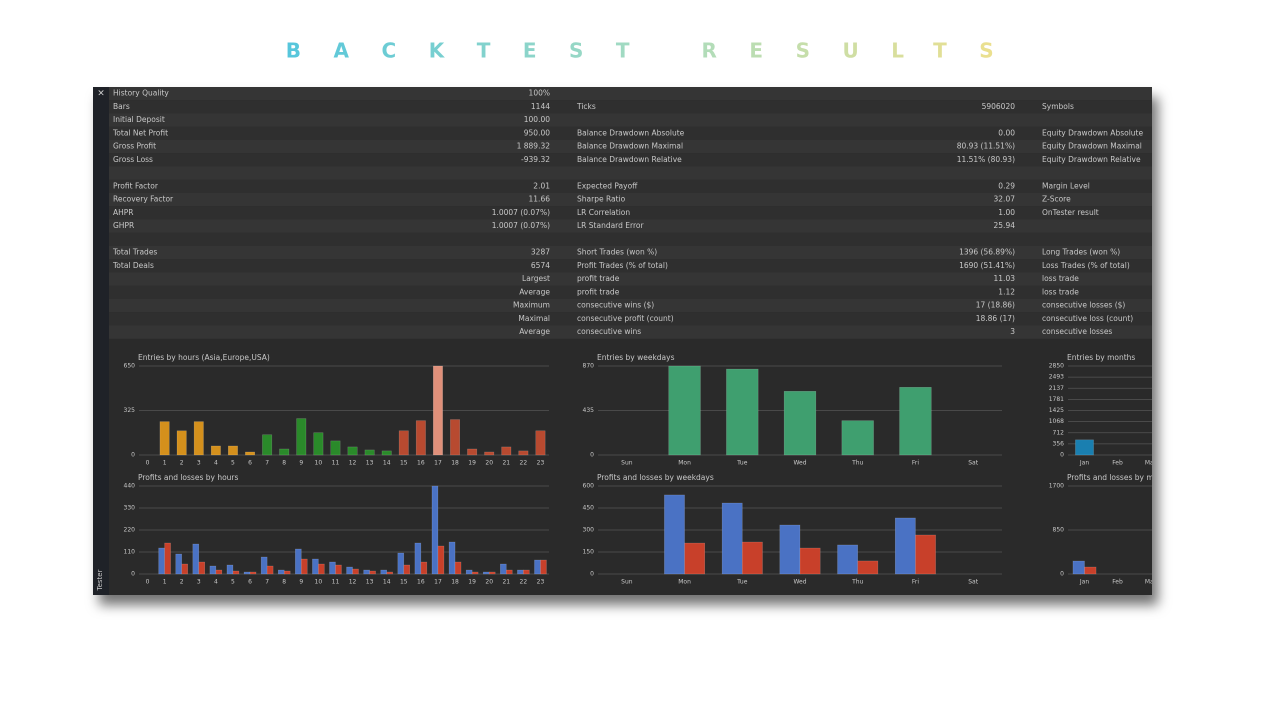 The height and width of the screenshot is (720, 1280). What do you see at coordinates (589, 410) in the screenshot?
I see `y-tick-label: 435` at bounding box center [589, 410].